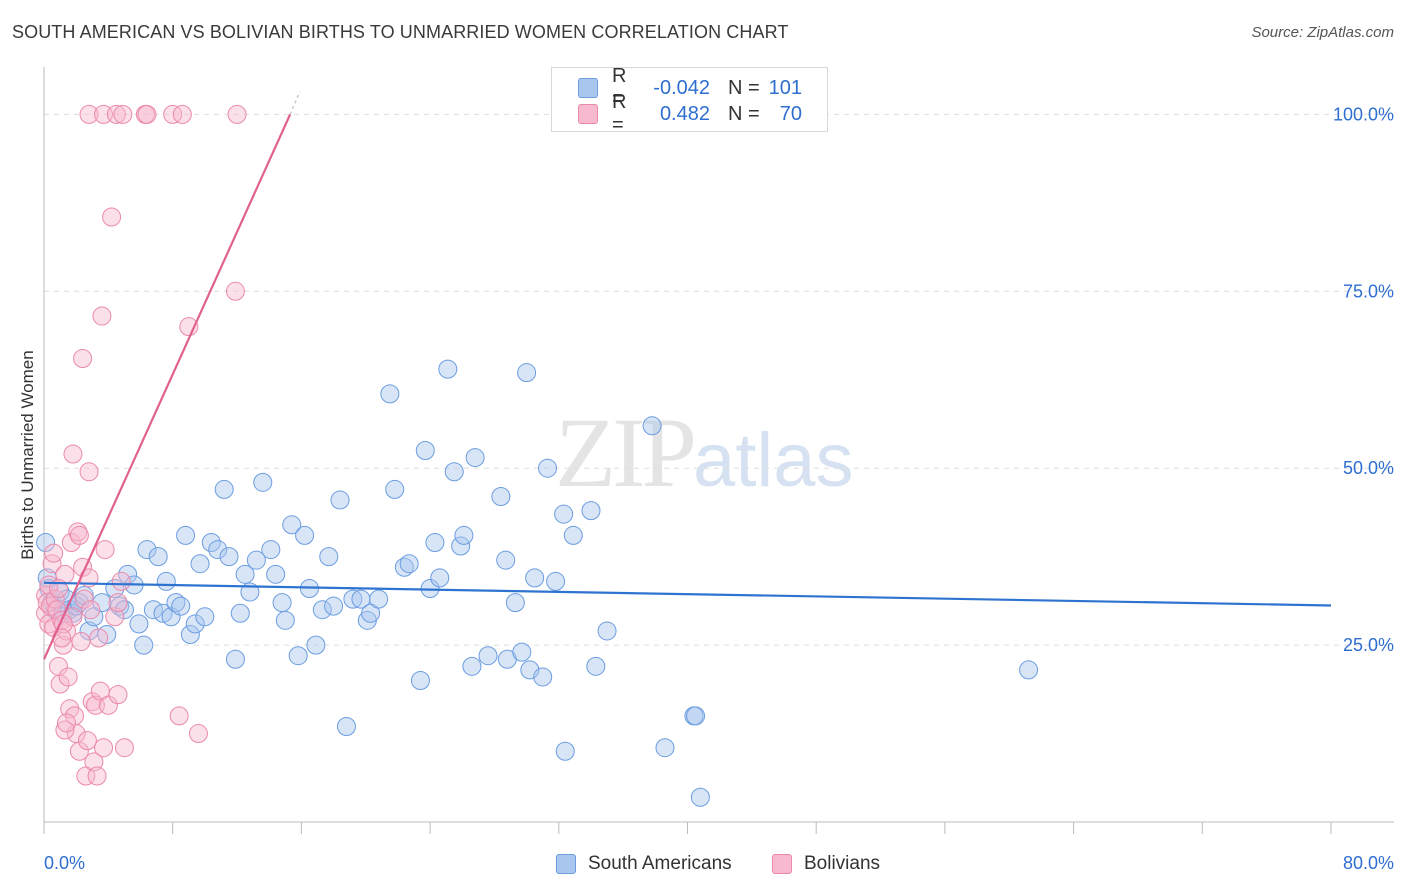 This screenshot has width=1406, height=892. I want to click on x-tick-label: 80.0%, so click(1368, 863).